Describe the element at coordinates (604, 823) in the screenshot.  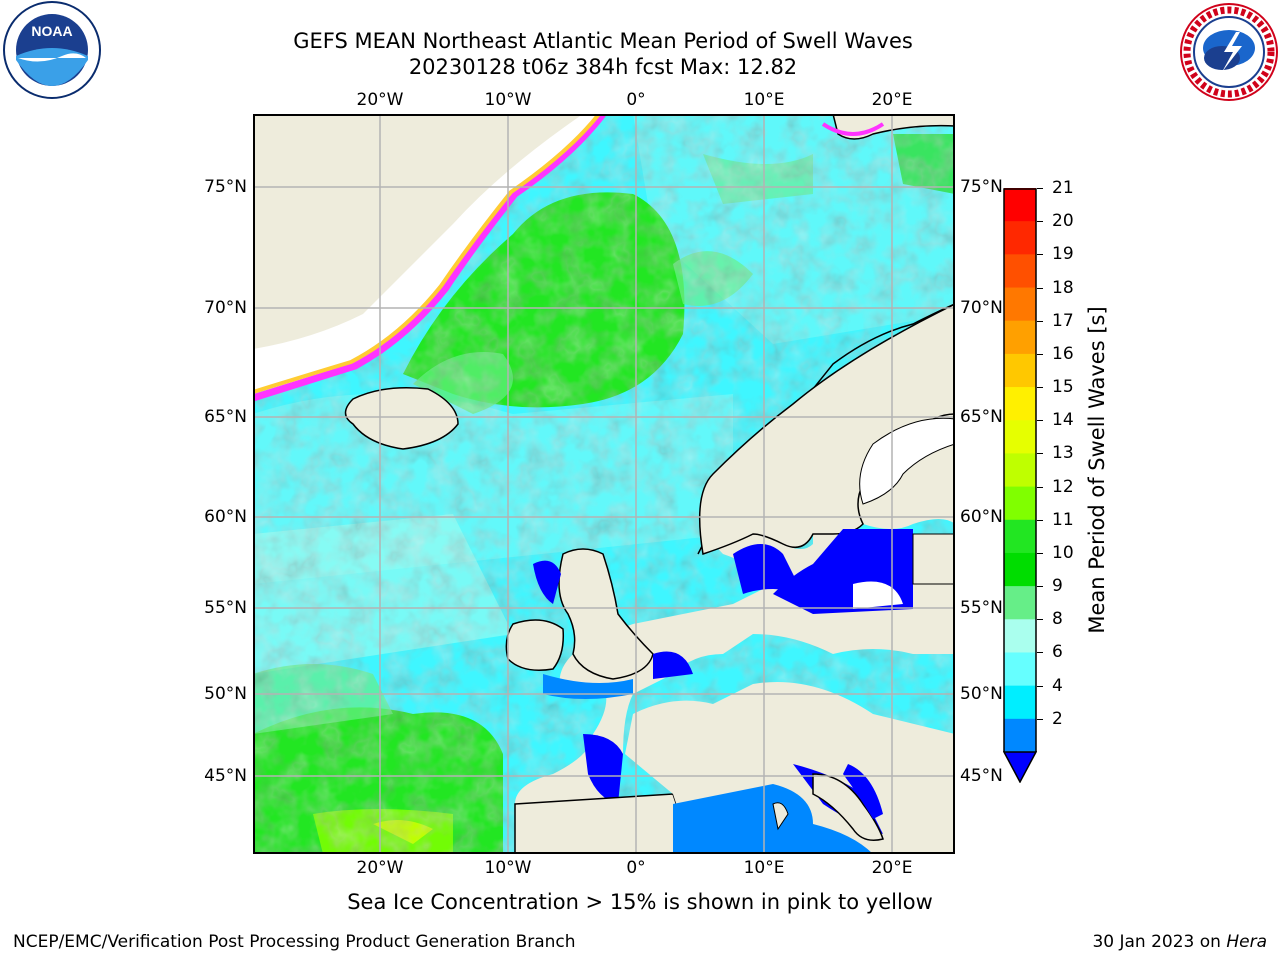
I see `land-iberia` at that location.